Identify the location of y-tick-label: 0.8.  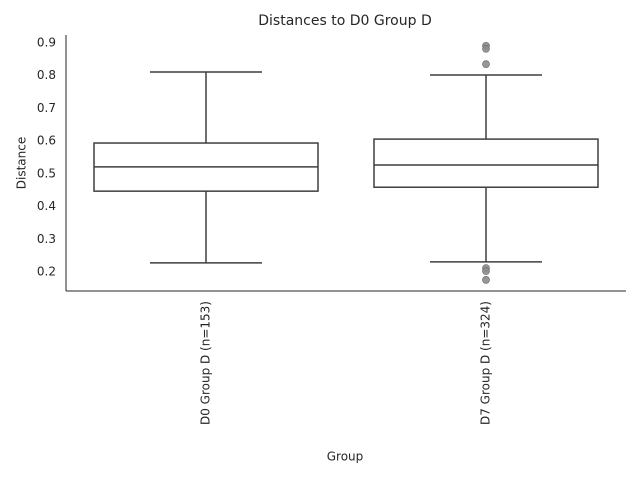
(46, 75).